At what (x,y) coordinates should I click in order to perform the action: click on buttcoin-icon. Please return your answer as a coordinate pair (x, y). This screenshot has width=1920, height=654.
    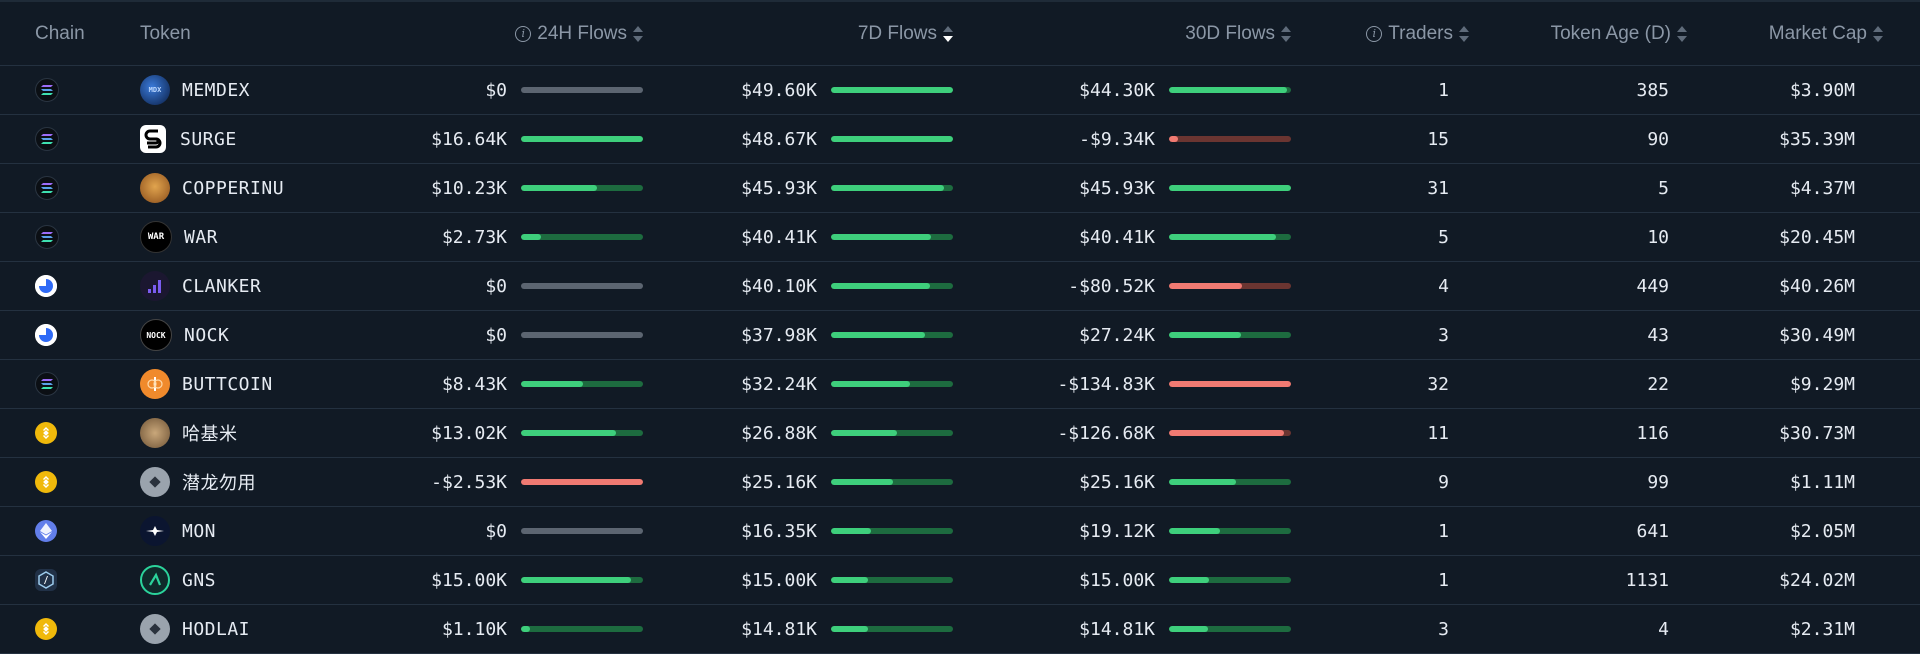
    Looking at the image, I should click on (161, 384).